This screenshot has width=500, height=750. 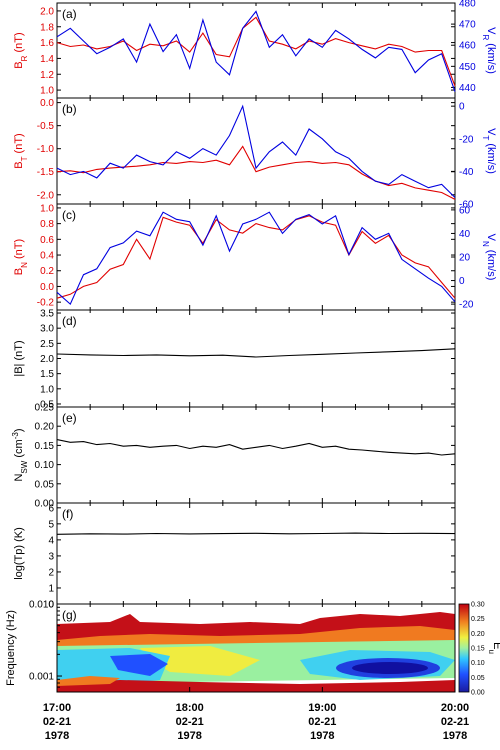 What do you see at coordinates (69, 109) in the screenshot?
I see `panel-tag: (b)` at bounding box center [69, 109].